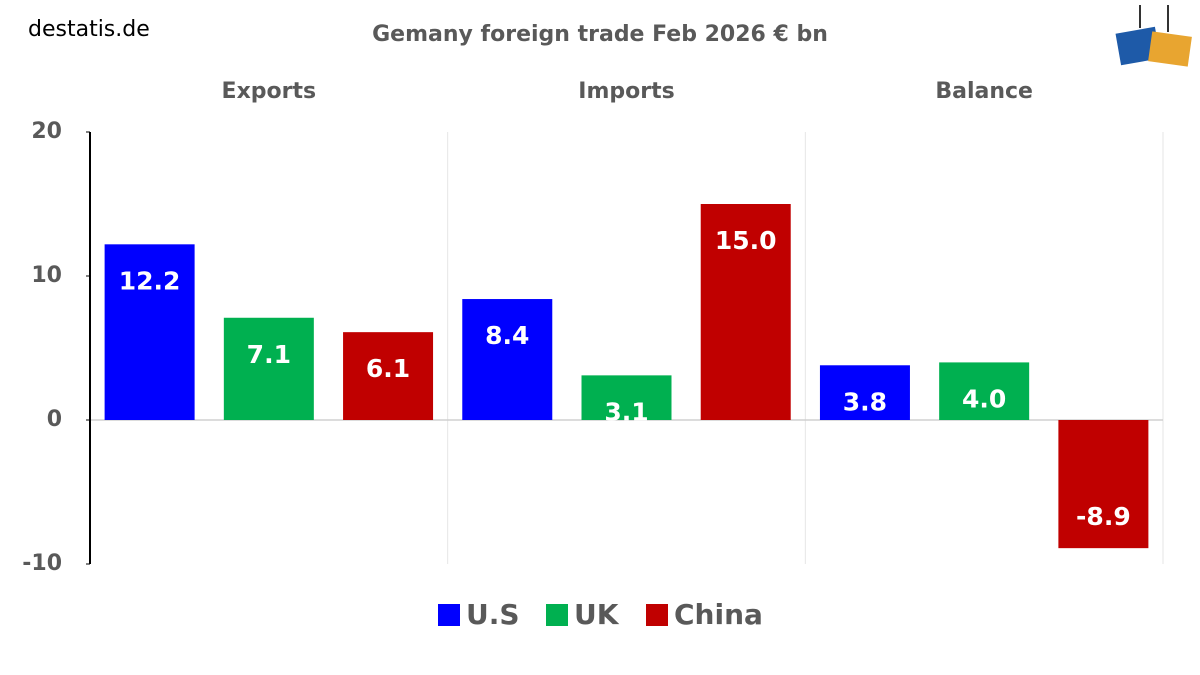  What do you see at coordinates (865, 401) in the screenshot?
I see `value-label: 3.8` at bounding box center [865, 401].